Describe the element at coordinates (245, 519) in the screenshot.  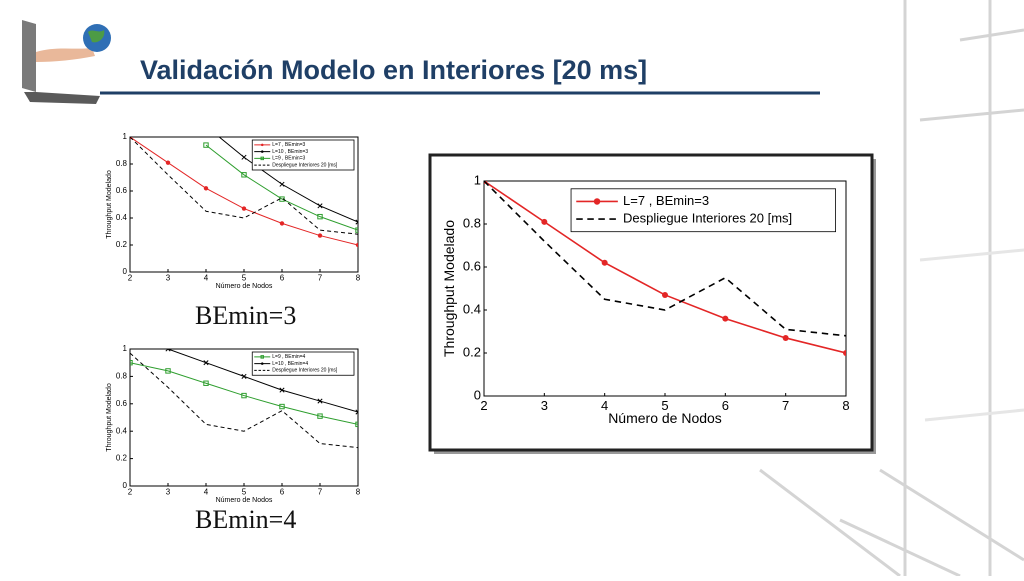
I see `caption: BEmin=4` at that location.